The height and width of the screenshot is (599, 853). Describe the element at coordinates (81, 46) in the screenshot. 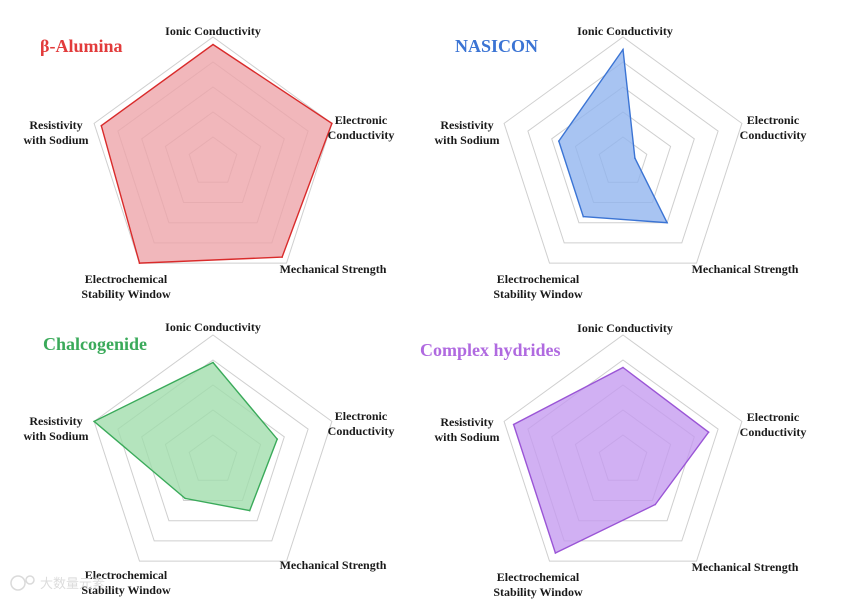

I see `chart-title: β-Alumina` at that location.